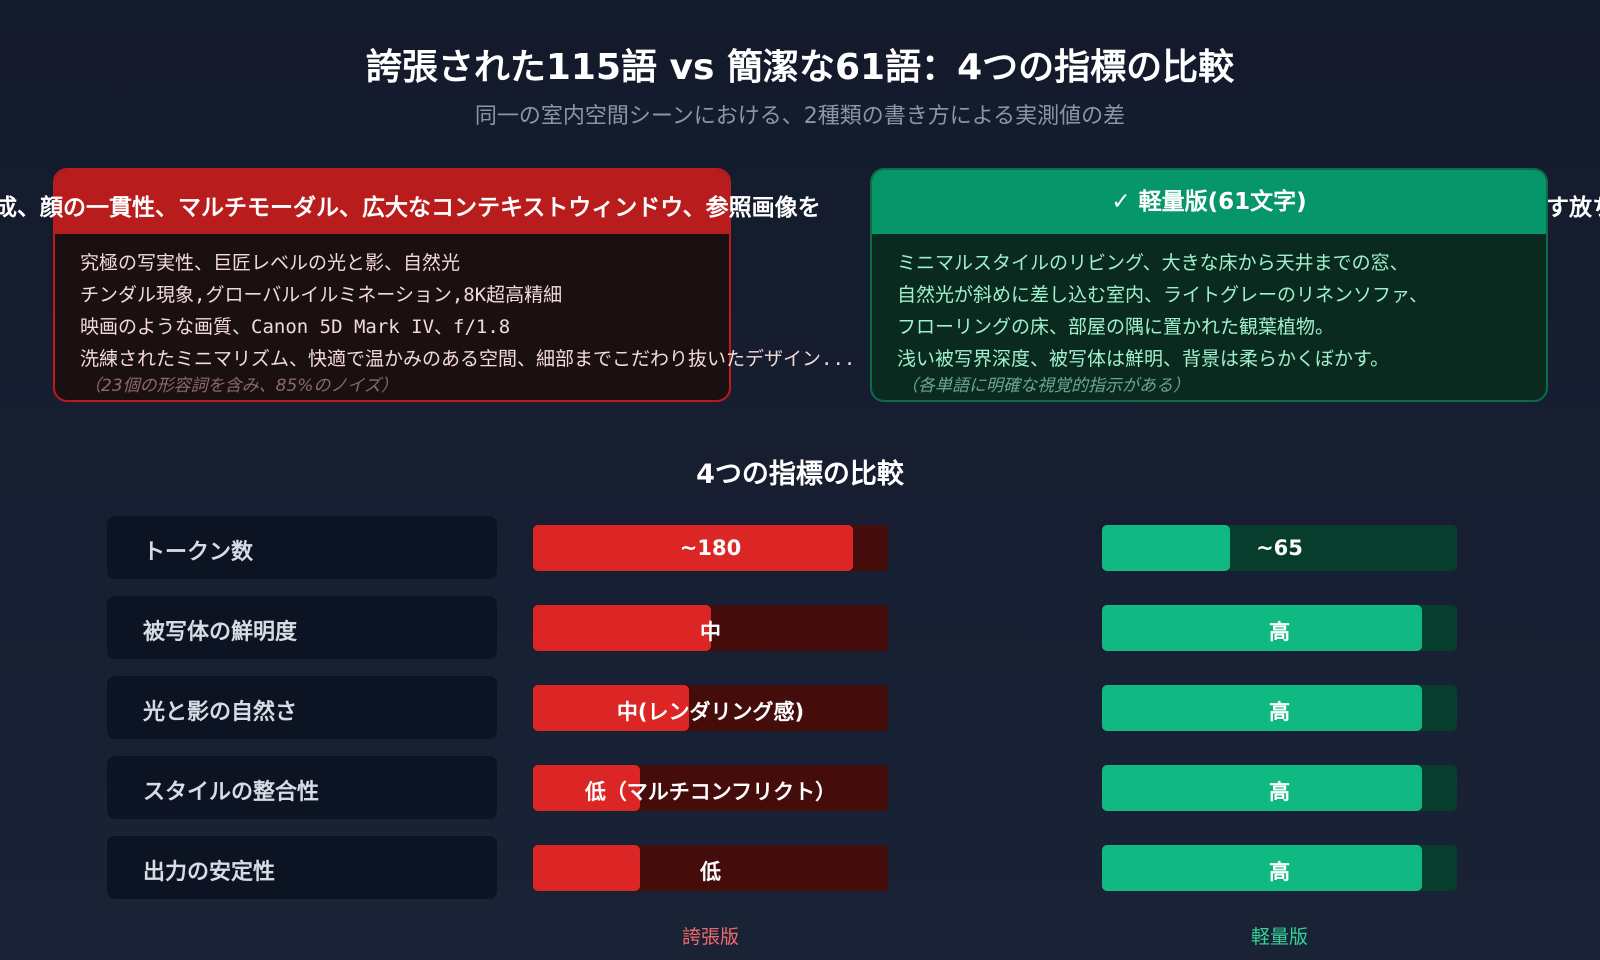 The image size is (1600, 960). Describe the element at coordinates (241, 386) in the screenshot. I see `card-note: （23個の形容詞を含み、85%のノイズ）` at that location.